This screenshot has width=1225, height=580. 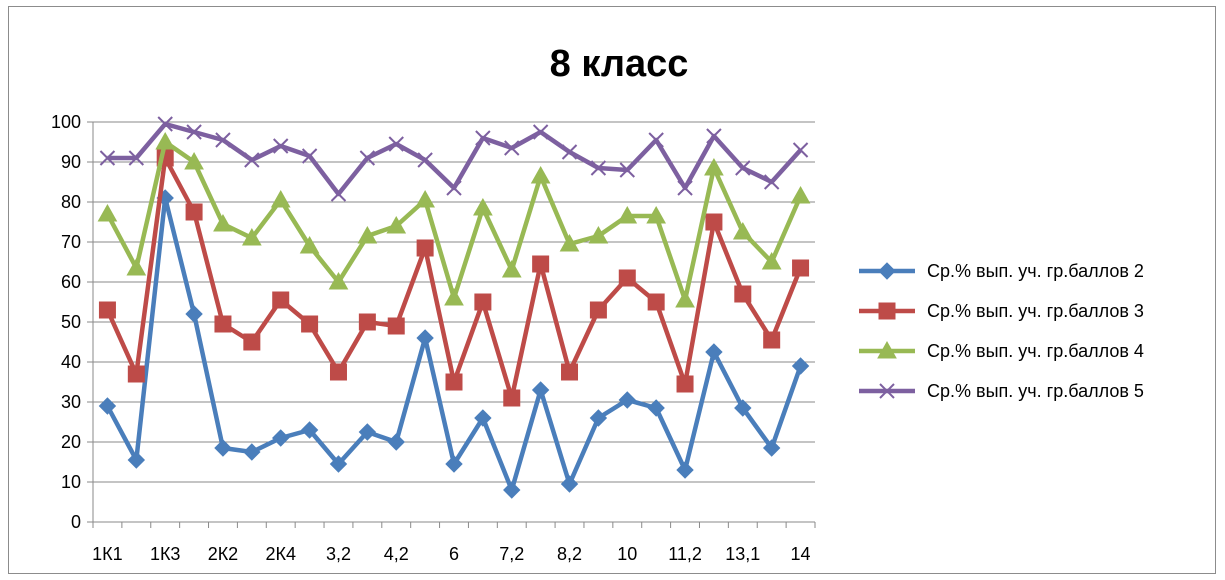 What do you see at coordinates (1001, 391) in the screenshot?
I see `legend-item-4: Ср.% вып. уч. гр.баллов 5` at bounding box center [1001, 391].